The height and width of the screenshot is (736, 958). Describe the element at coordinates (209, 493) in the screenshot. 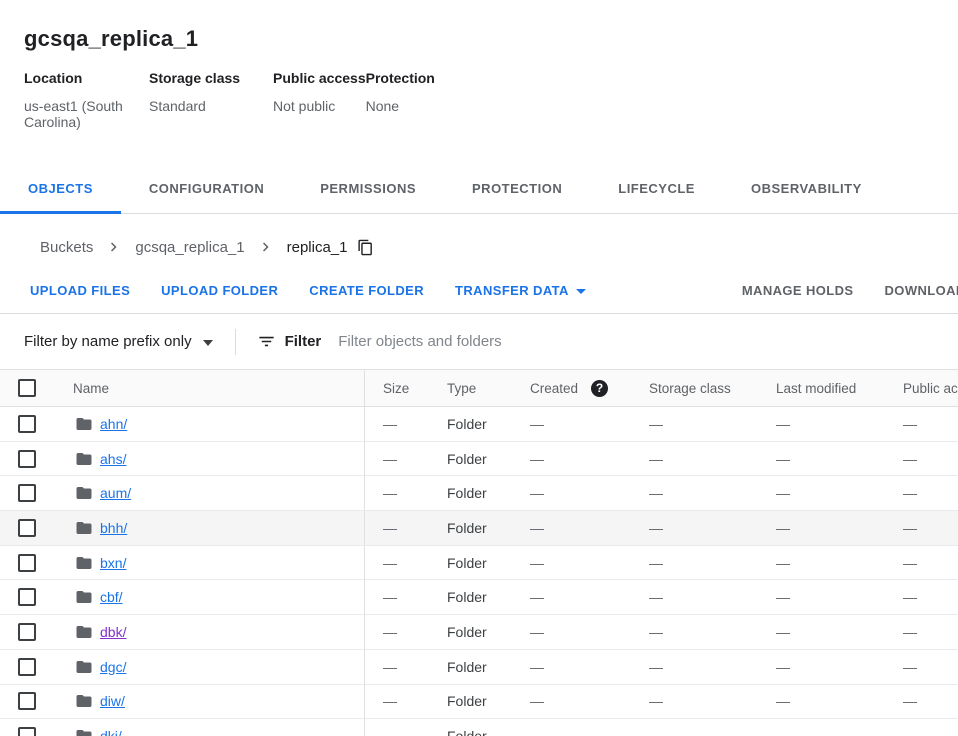

I see `row-name-cell: aum/` at that location.